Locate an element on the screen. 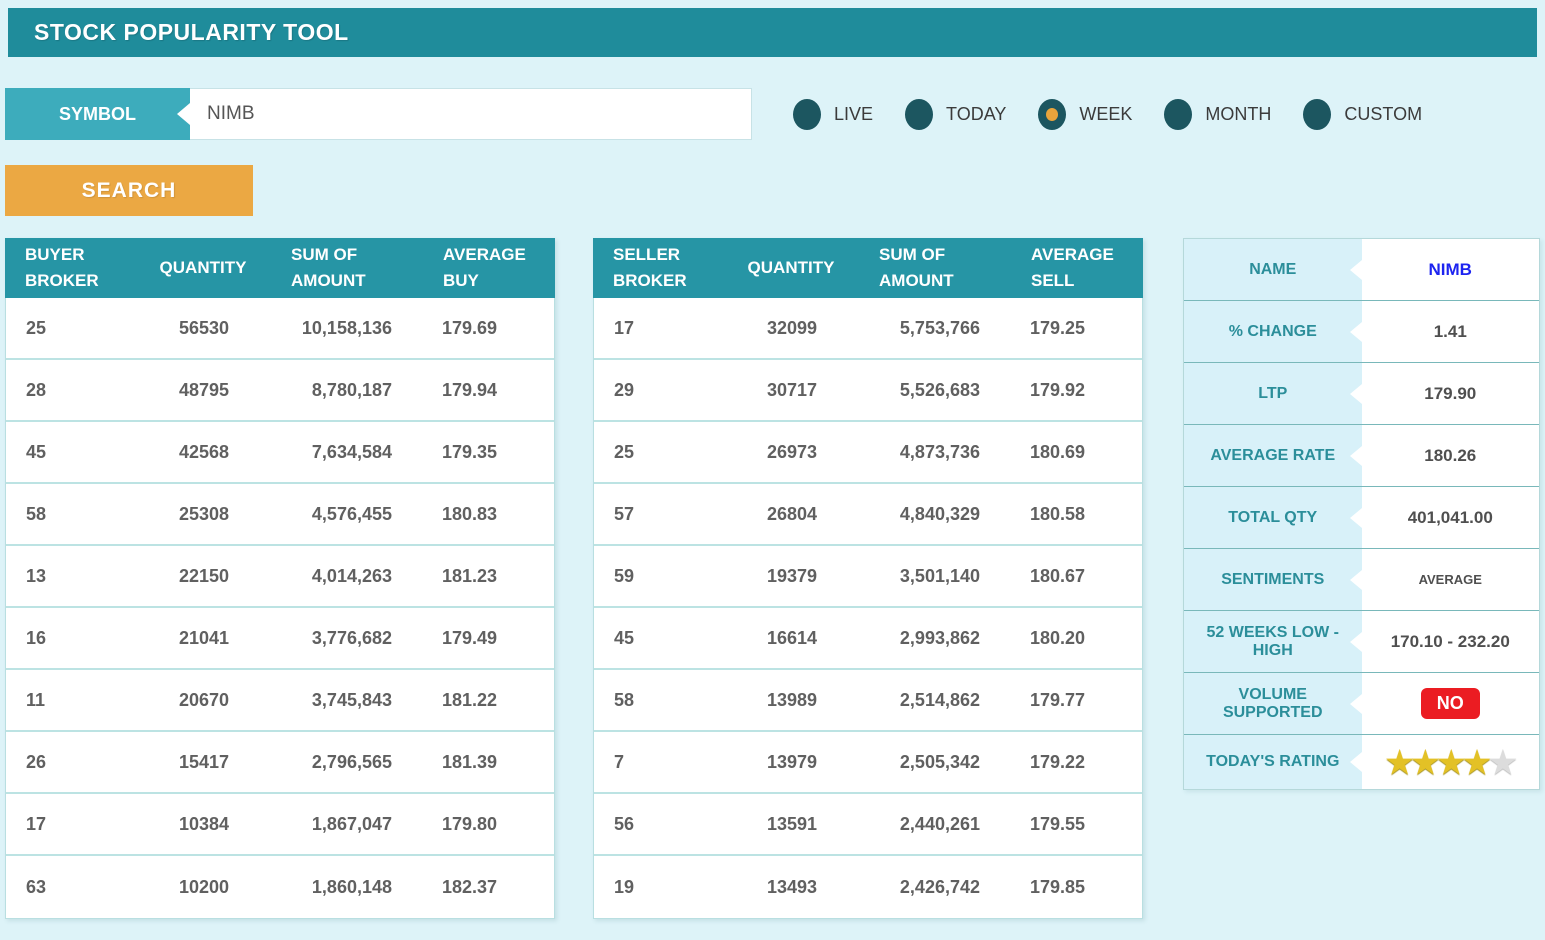 The height and width of the screenshot is (940, 1545). period-option-live: LIVE is located at coordinates (833, 114).